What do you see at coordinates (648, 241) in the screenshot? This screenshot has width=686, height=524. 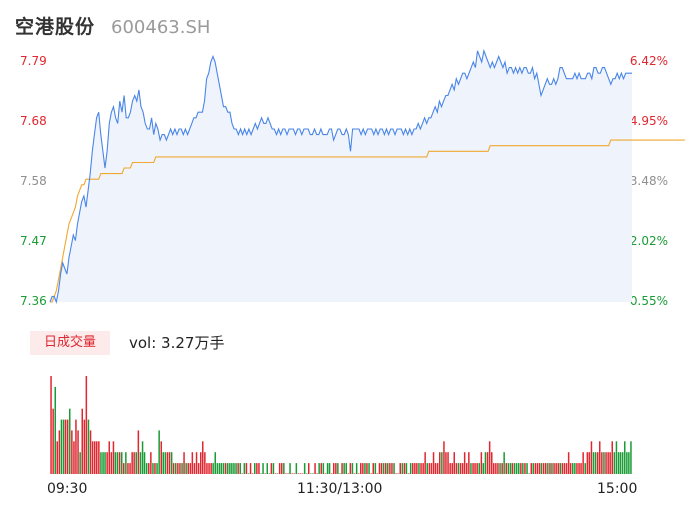 I see `percent-tick-label: 2.02%` at bounding box center [648, 241].